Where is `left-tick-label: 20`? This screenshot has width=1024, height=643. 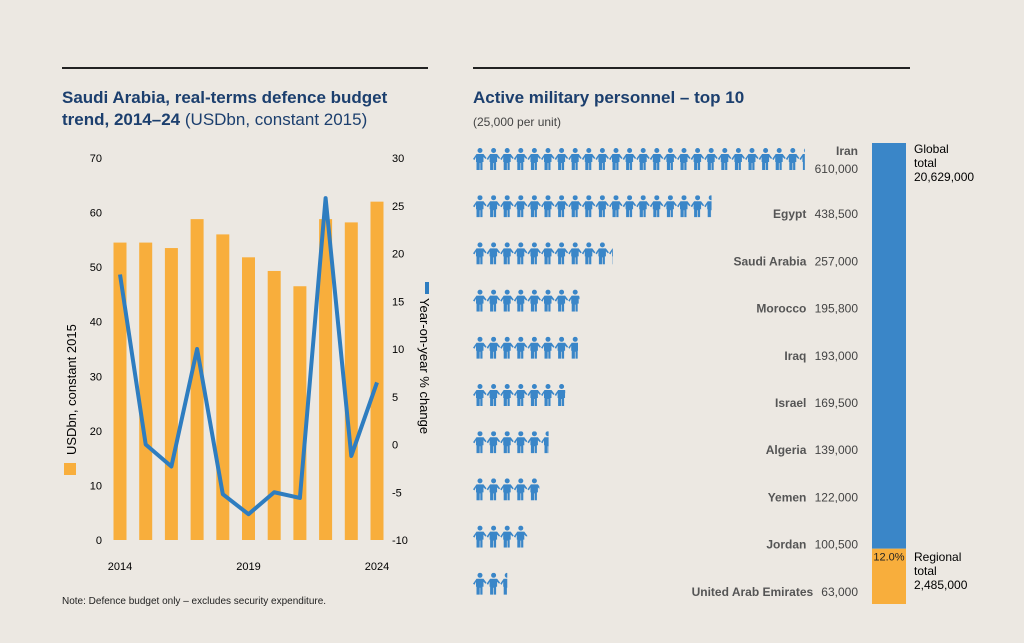 left-tick-label: 20 is located at coordinates (96, 432).